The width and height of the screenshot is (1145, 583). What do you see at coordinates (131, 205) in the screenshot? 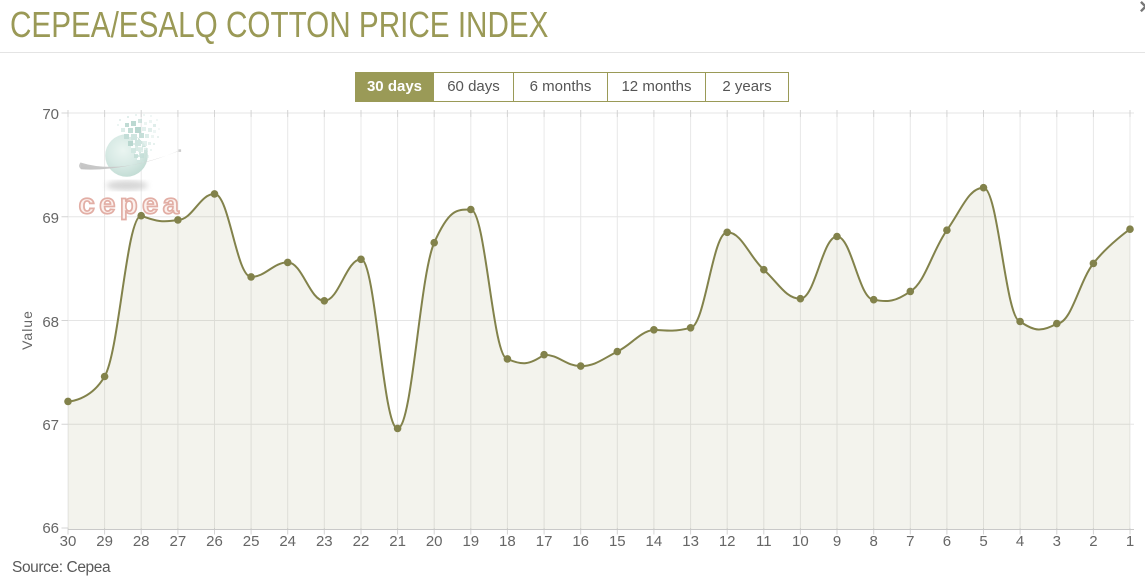
I see `svg-text: cepea` at bounding box center [131, 205].